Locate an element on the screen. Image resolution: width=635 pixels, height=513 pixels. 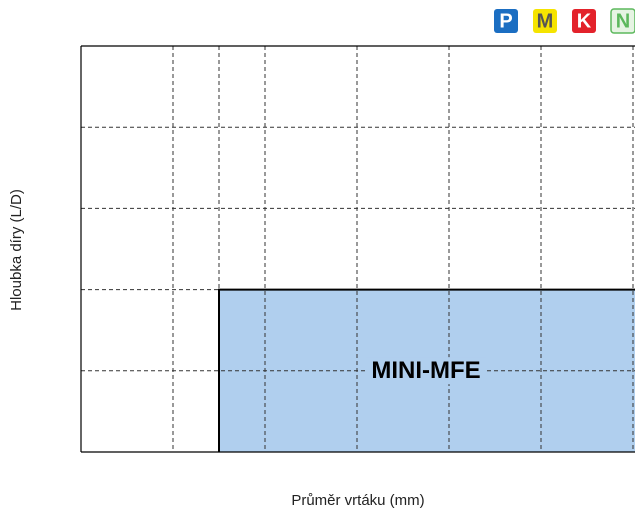
region-label-bg is located at coordinates (426, 371).